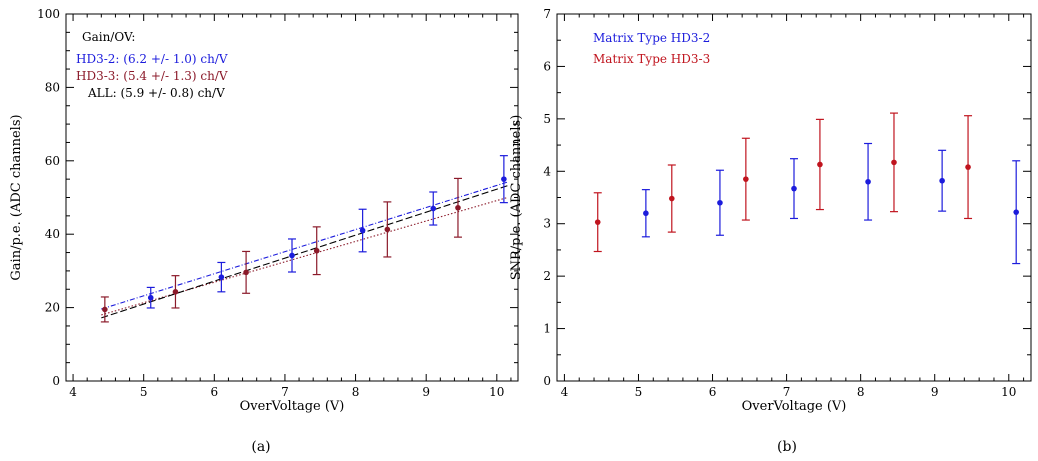  I want to click on y-axis-label: SNR/p.e. (ADC channels), so click(516, 198).